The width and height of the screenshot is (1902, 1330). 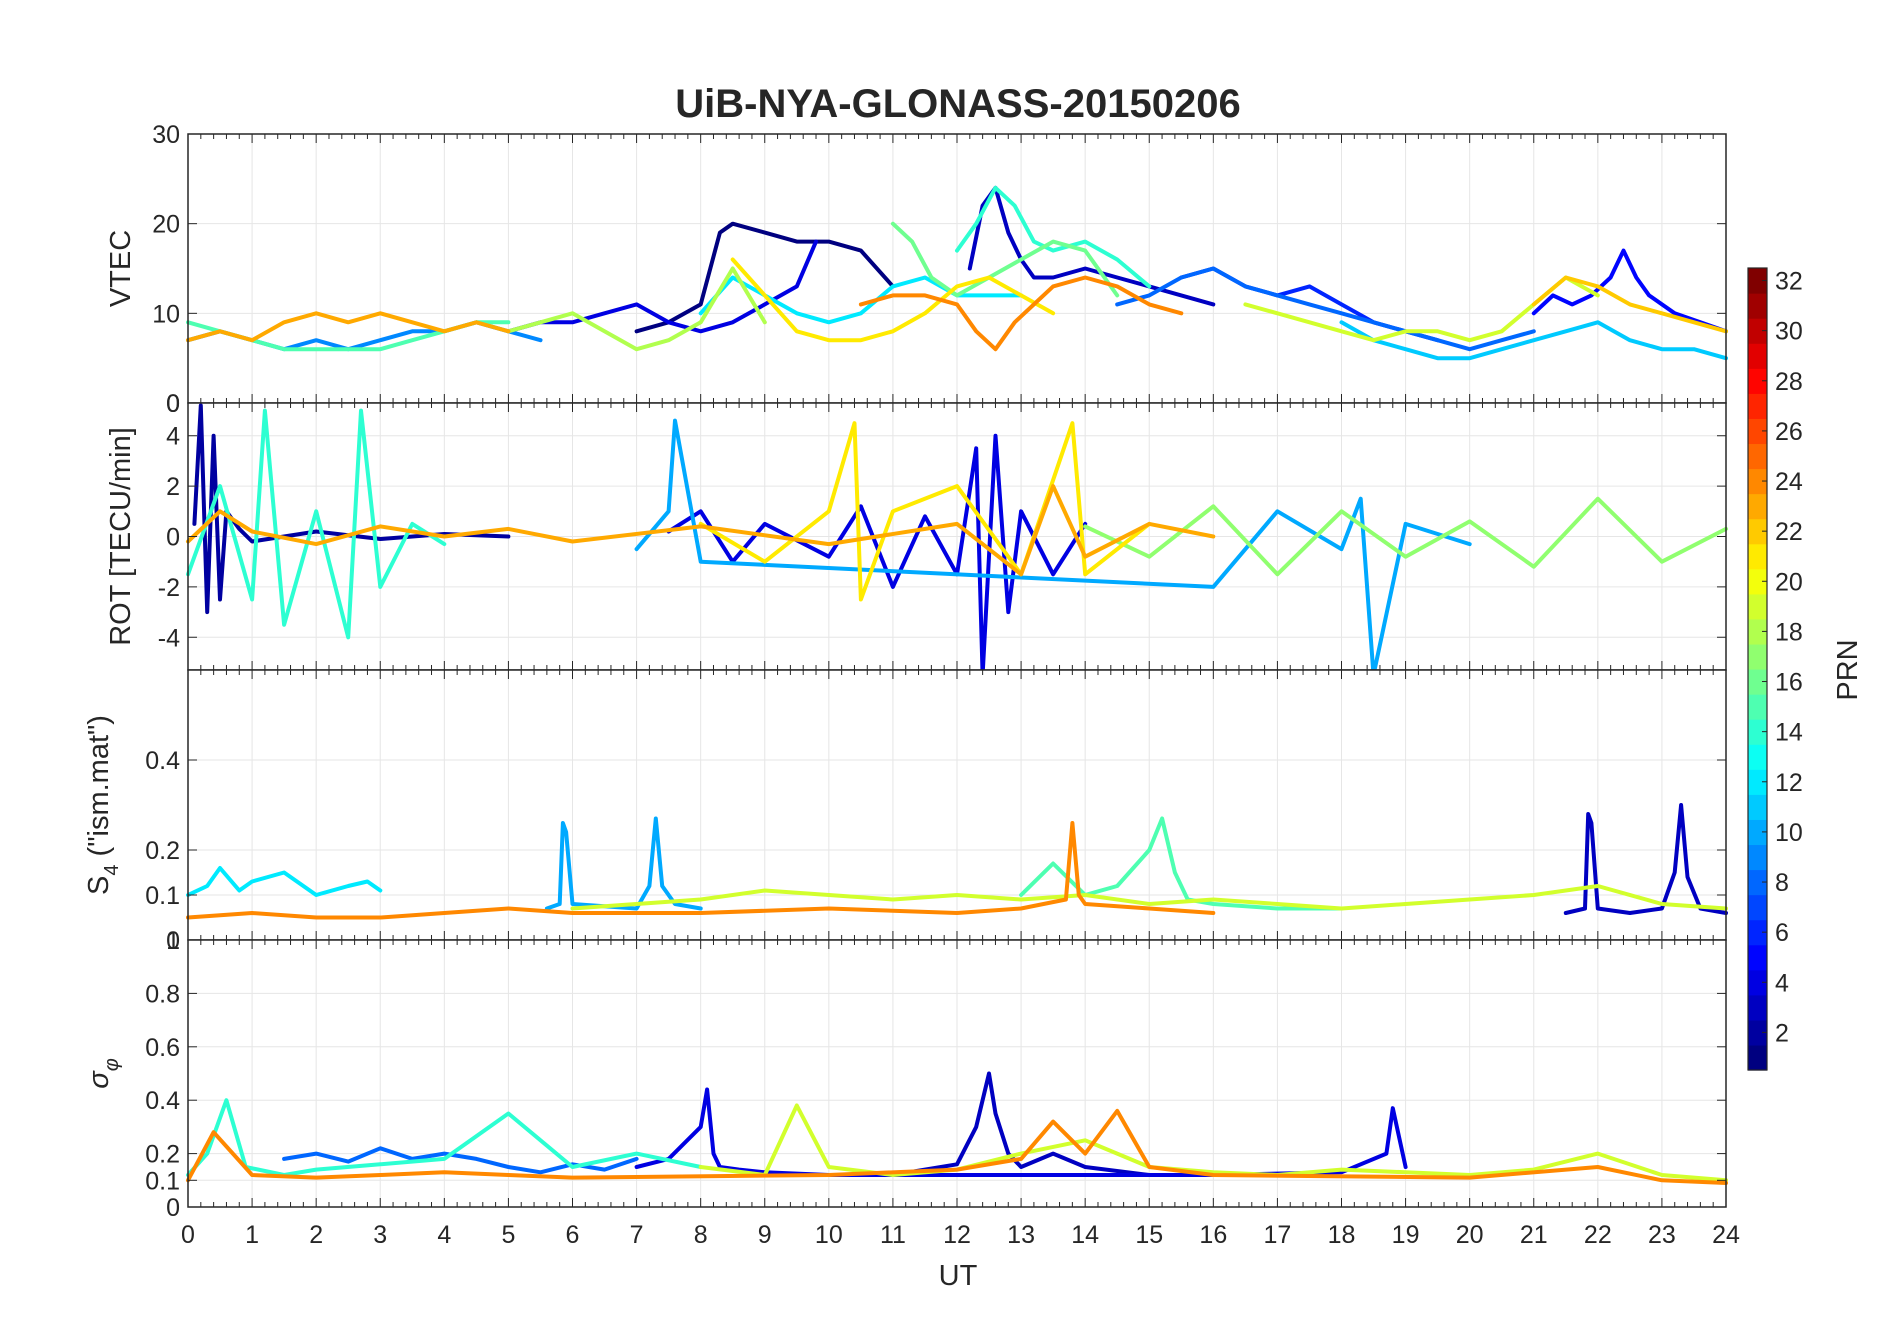 What do you see at coordinates (1782, 933) in the screenshot?
I see `colorbar-tick-label: 6` at bounding box center [1782, 933].